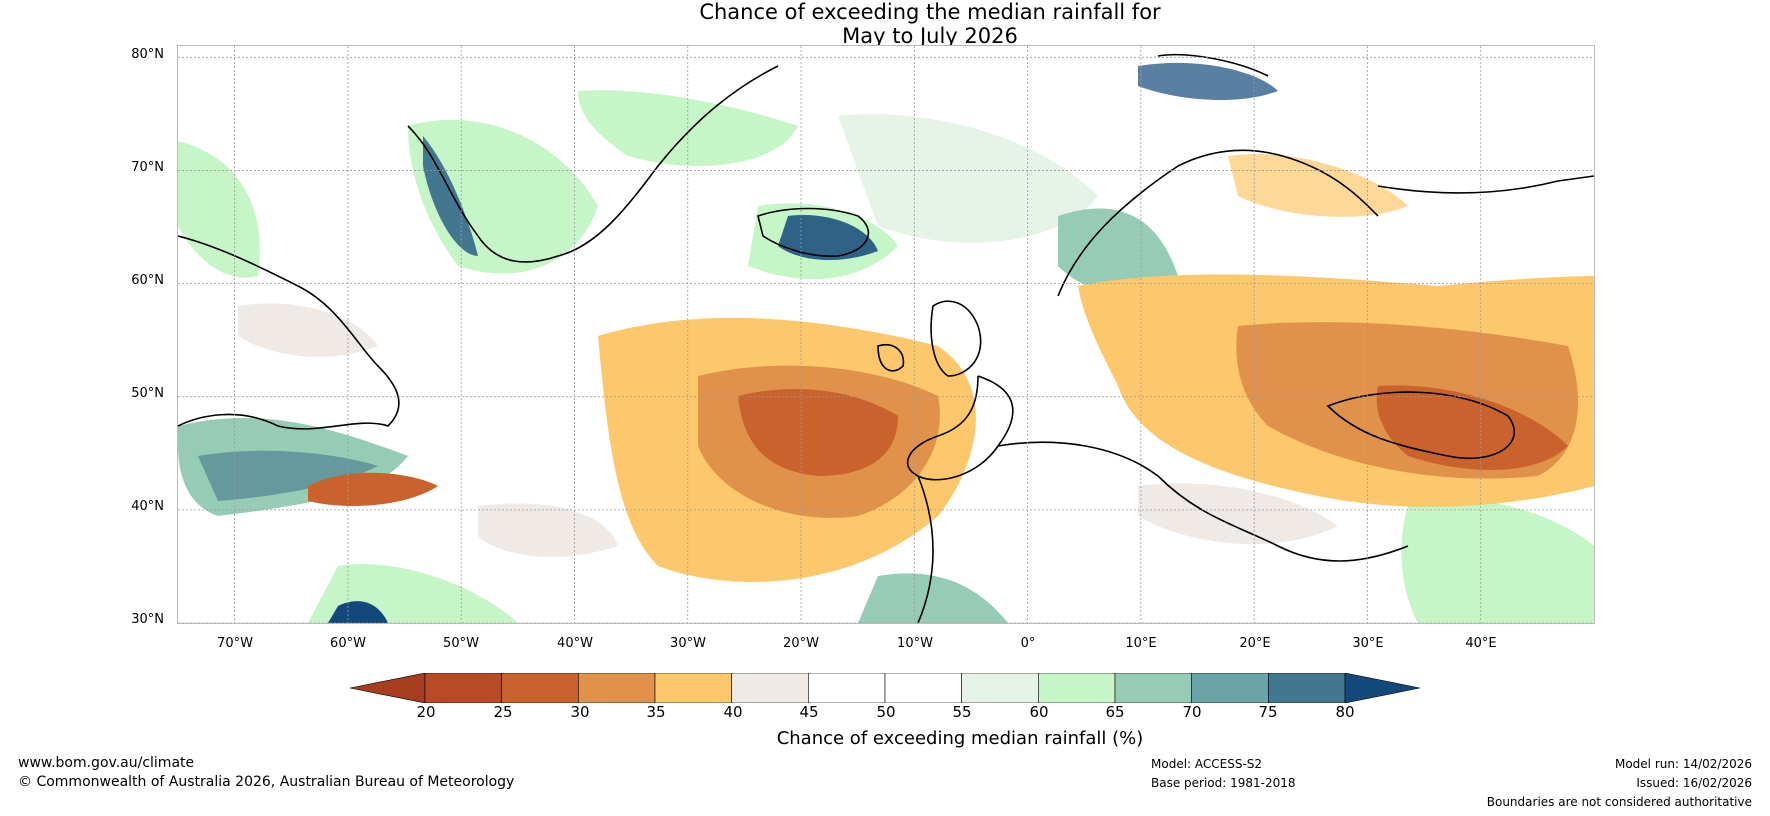  Describe the element at coordinates (1213, 65) in the screenshot. I see `coastline-svalbard` at that location.